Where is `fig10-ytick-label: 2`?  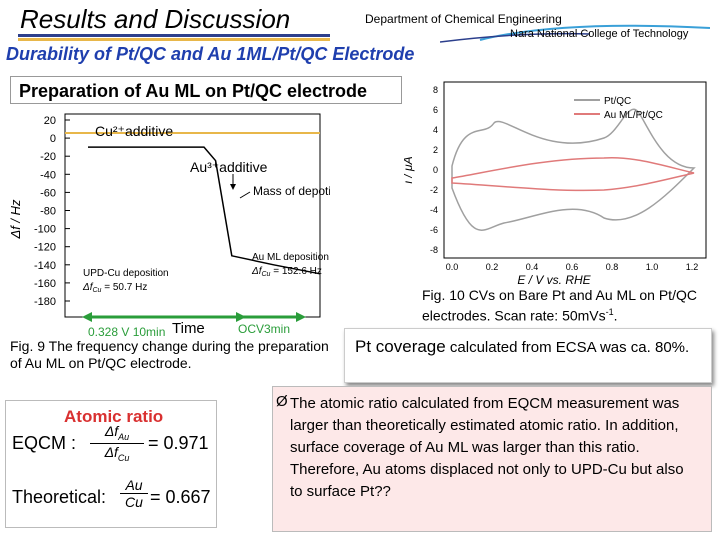
fig10-ytick-label: 2 is located at coordinates (435, 150).